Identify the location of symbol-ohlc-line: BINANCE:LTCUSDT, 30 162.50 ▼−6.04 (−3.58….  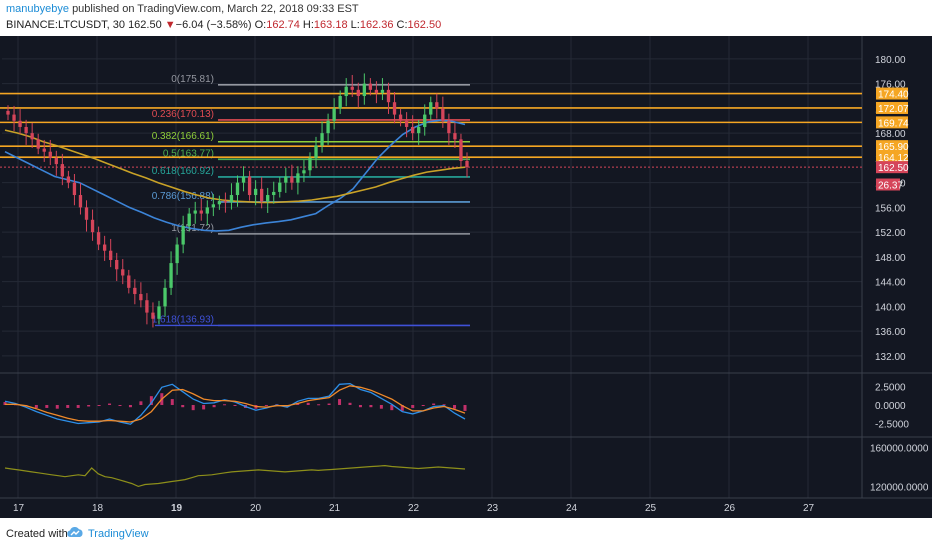
(223, 25).